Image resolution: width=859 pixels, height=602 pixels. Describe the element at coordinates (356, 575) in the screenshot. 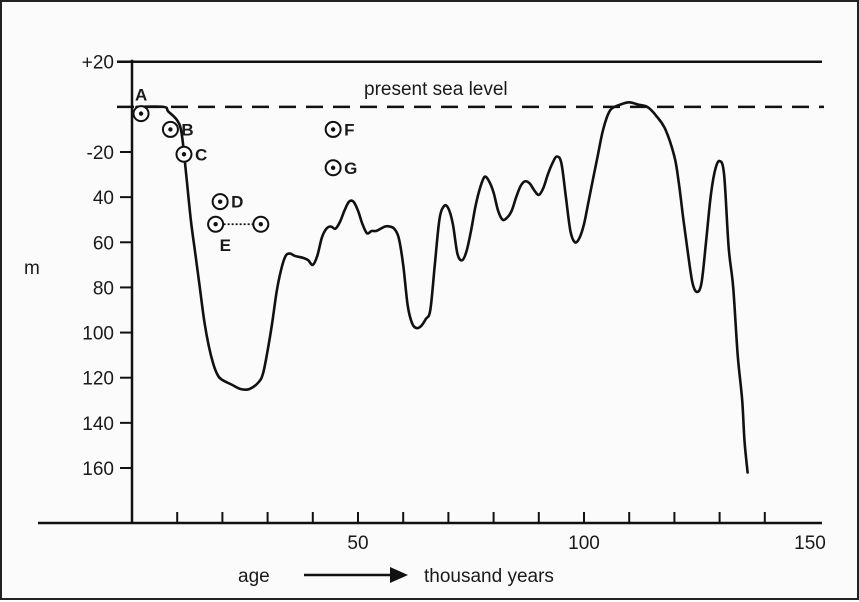

I see `arrow-icon` at that location.